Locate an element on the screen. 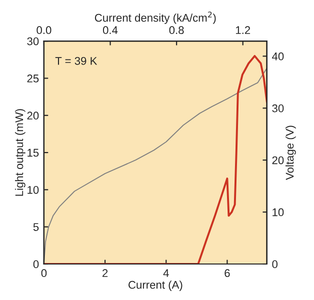 This screenshot has height=300, width=314. y-tick-label: 15 is located at coordinates (33, 152).